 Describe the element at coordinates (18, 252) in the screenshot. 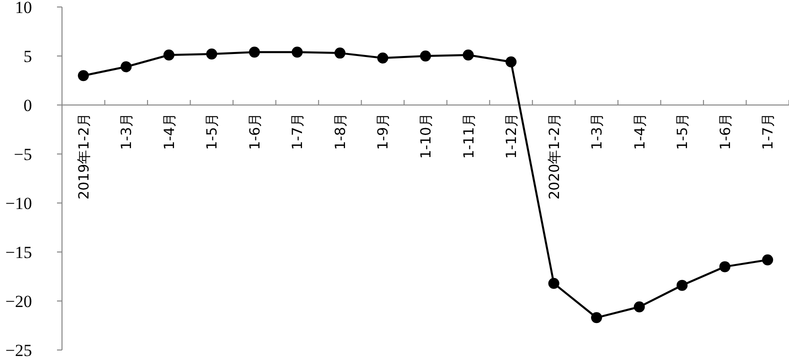

I see `y-tick-label: −15` at that location.